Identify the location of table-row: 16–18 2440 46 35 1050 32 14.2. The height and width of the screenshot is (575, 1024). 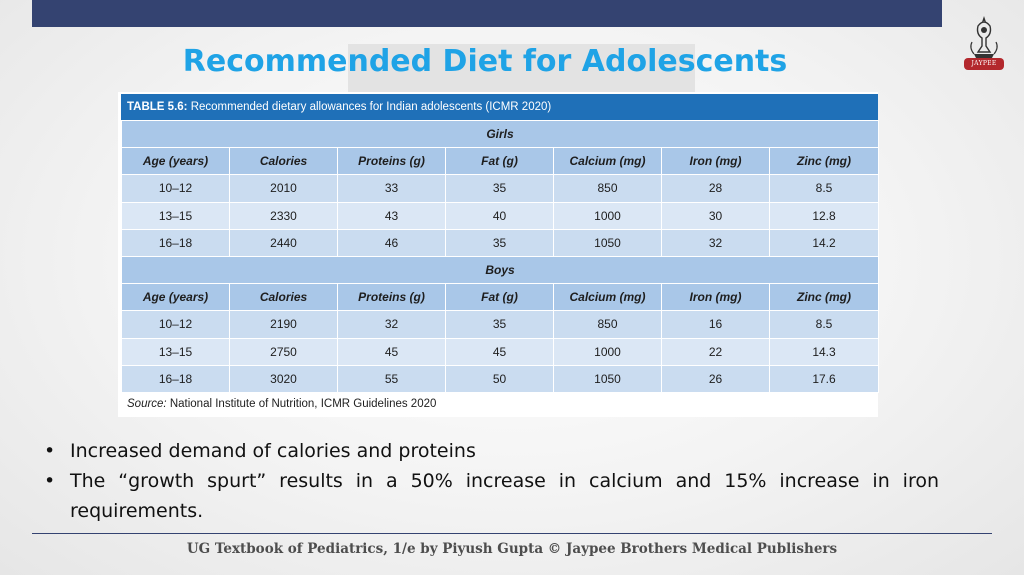
(500, 242).